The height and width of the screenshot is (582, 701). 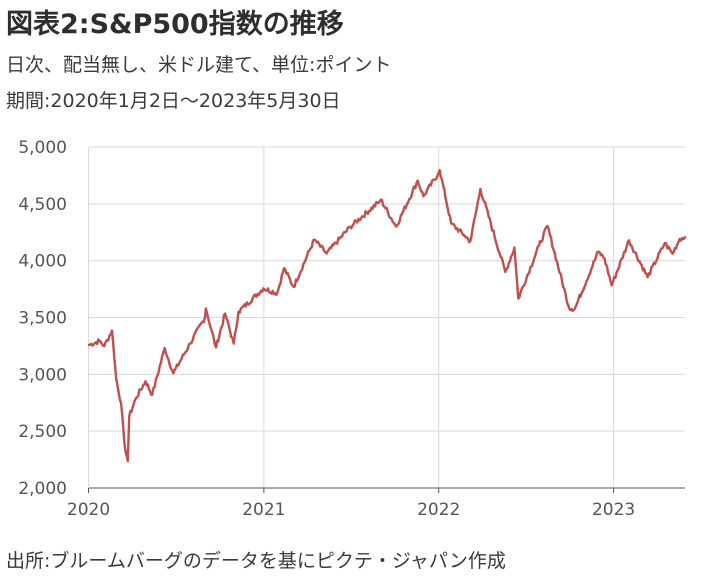 What do you see at coordinates (386, 490) in the screenshot?
I see `axes` at bounding box center [386, 490].